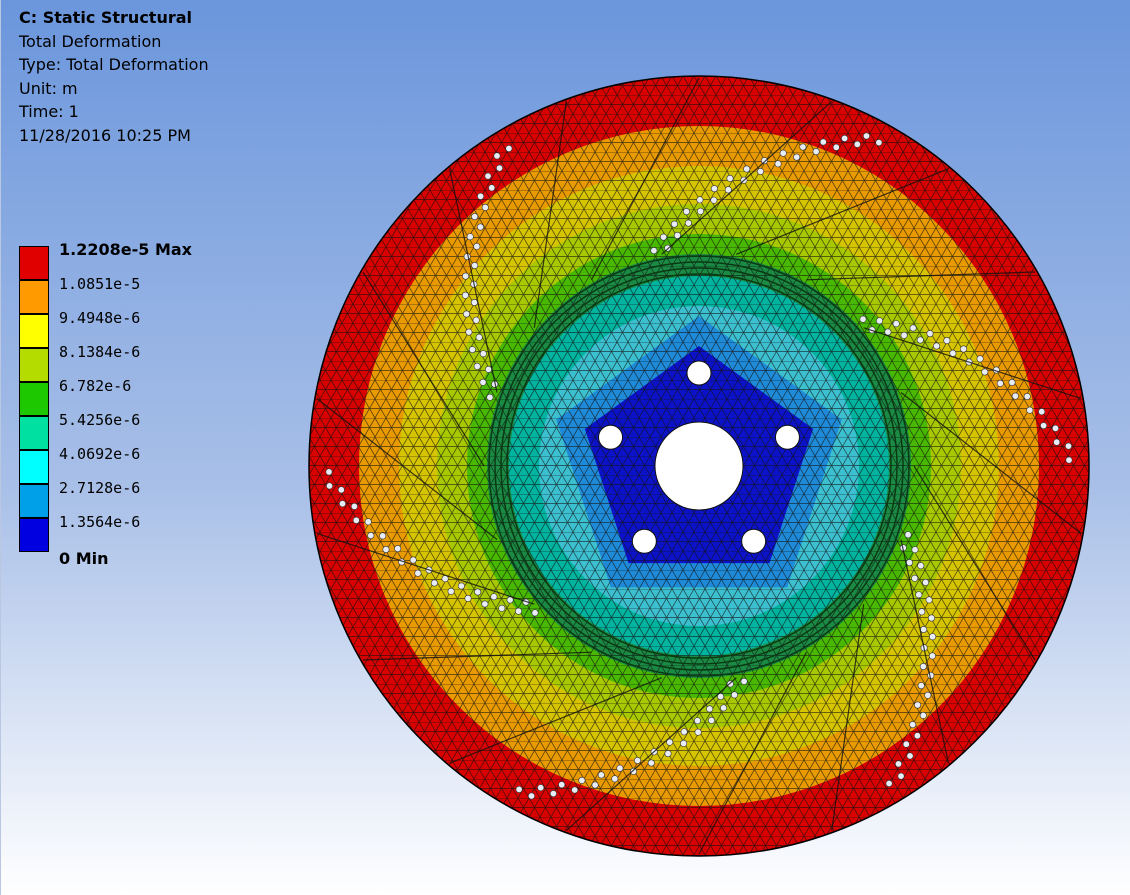  I want to click on legend-label-1: 1.0851e-5, so click(100, 284).